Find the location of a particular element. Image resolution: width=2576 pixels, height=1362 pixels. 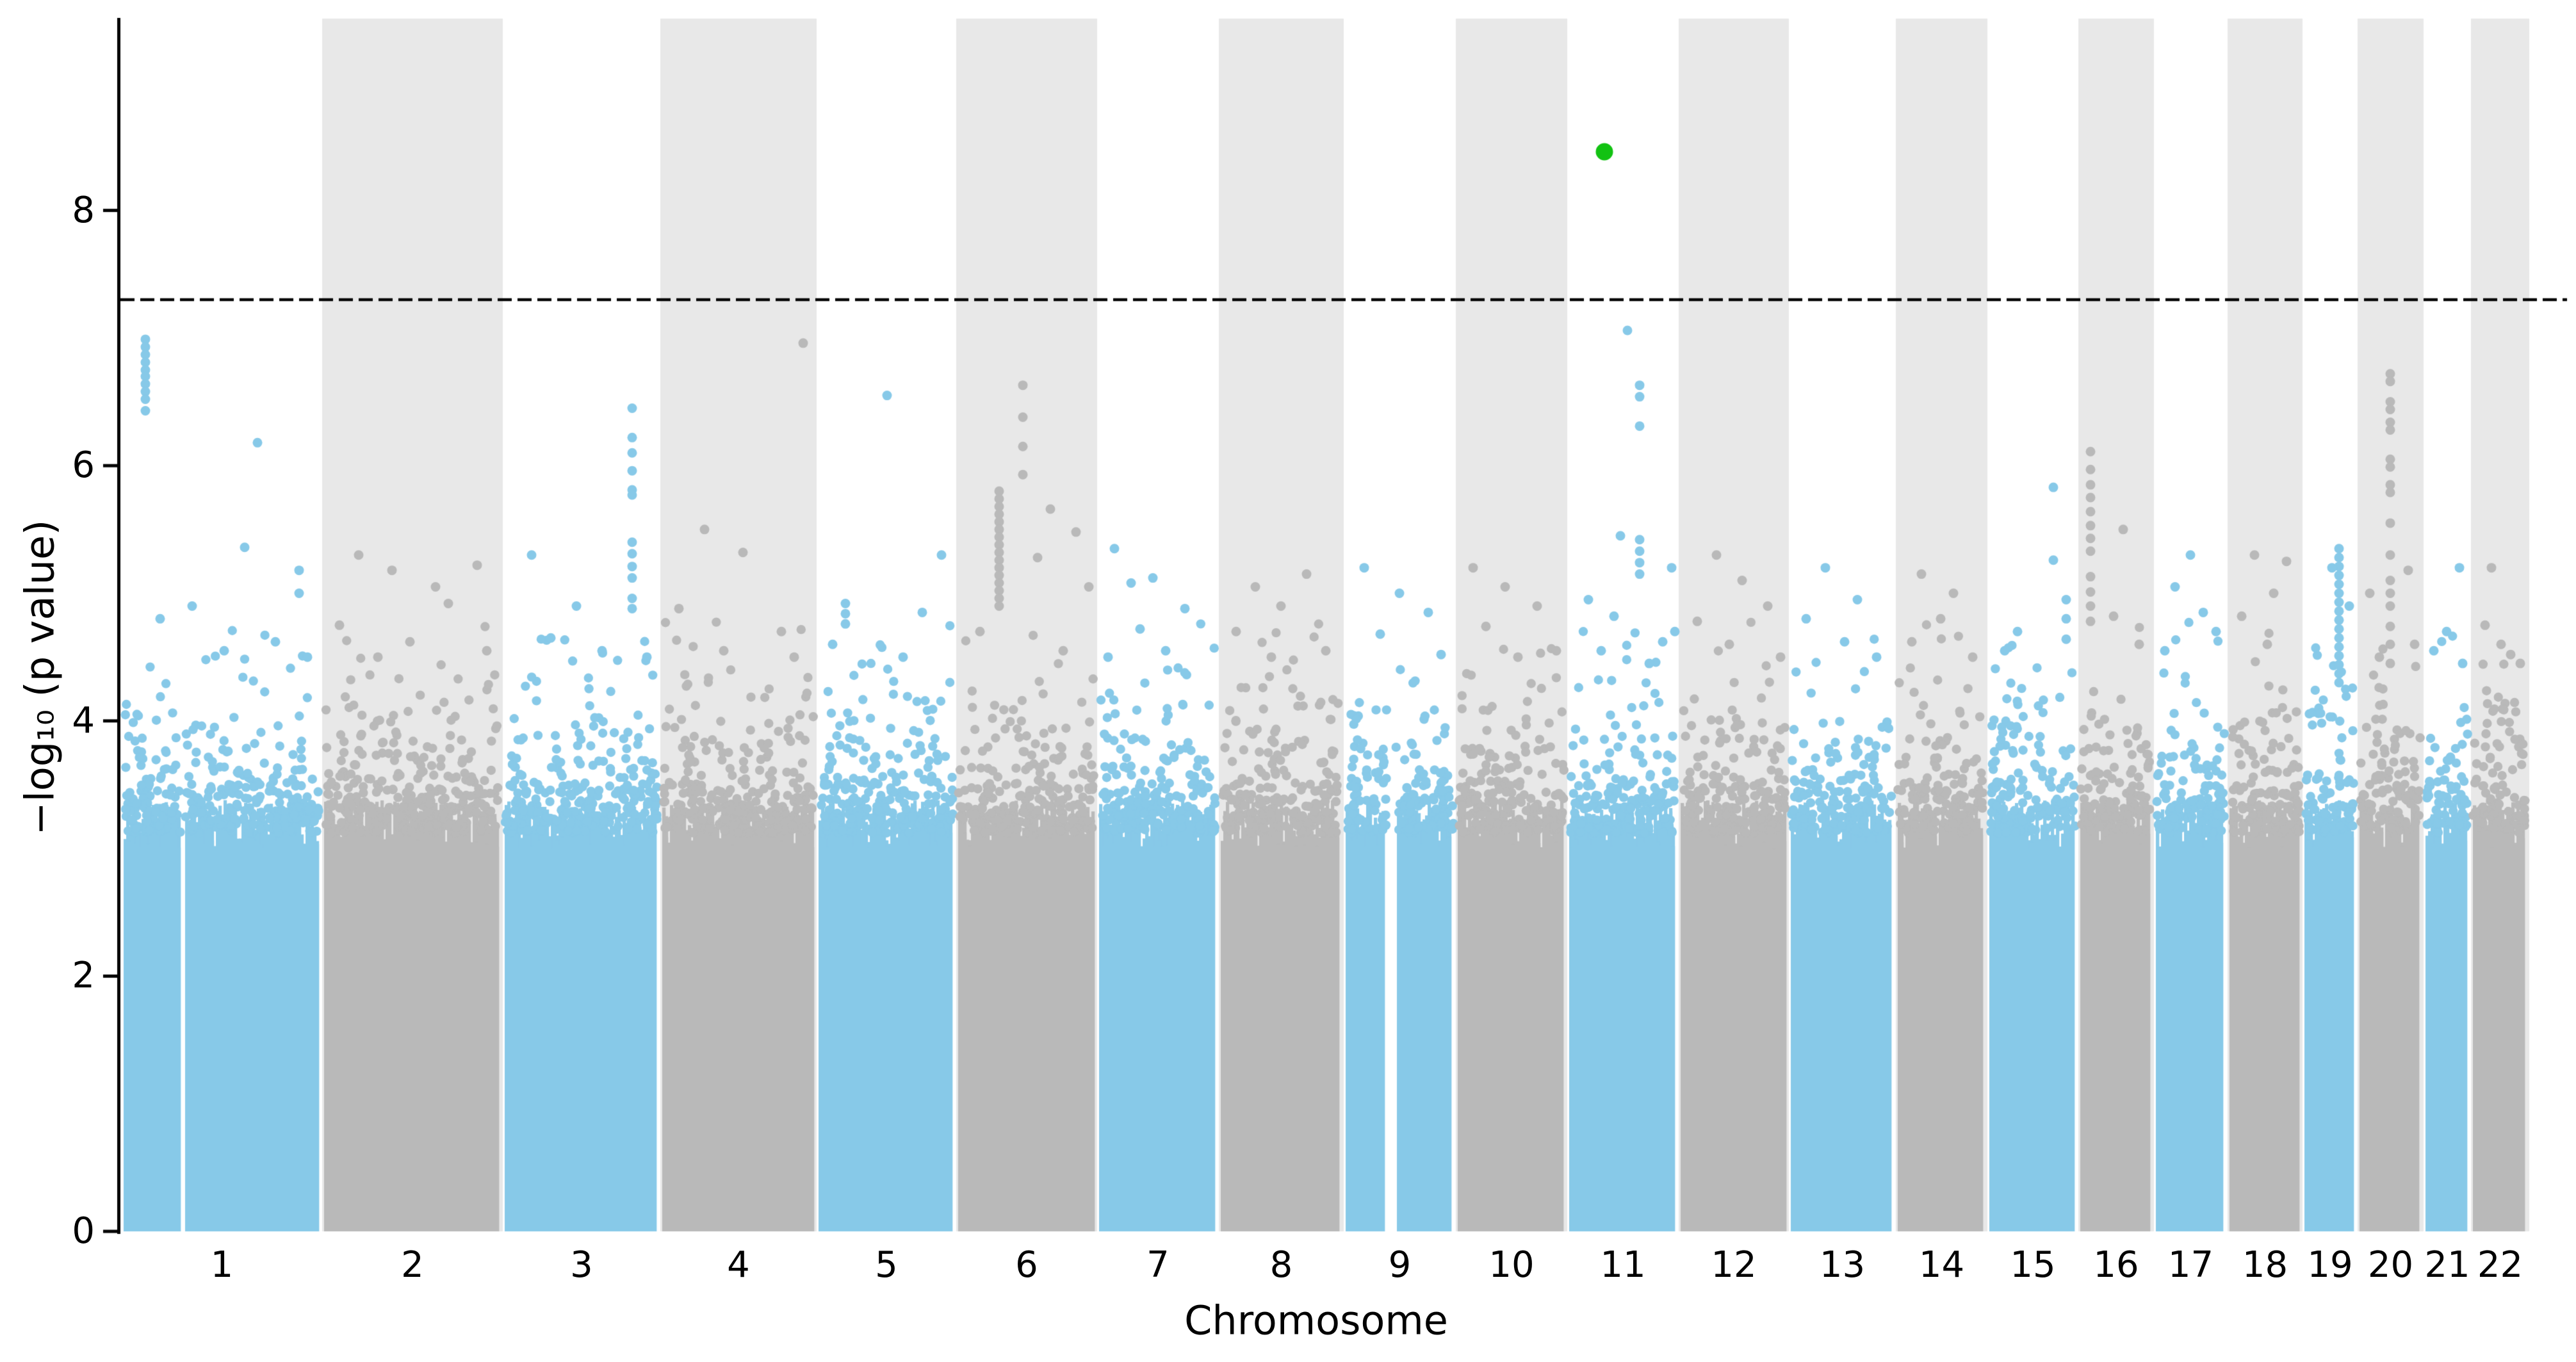

x-tick-label-chr12: 12 is located at coordinates (1734, 1265).